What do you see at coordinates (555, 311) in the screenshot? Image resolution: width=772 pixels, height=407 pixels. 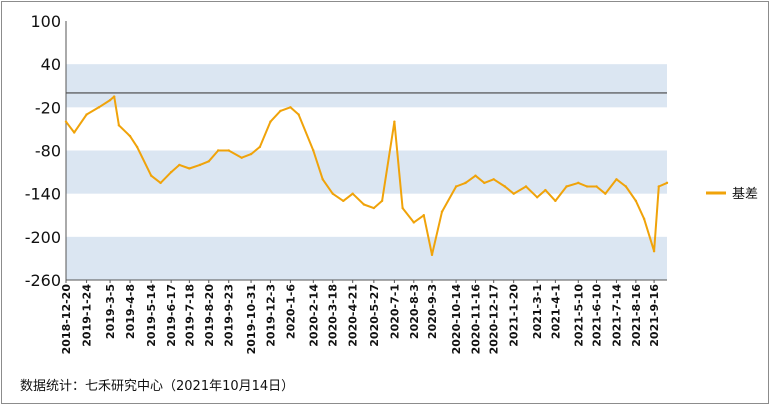 I see `x-tick-label: 2021-4-1` at bounding box center [555, 311].